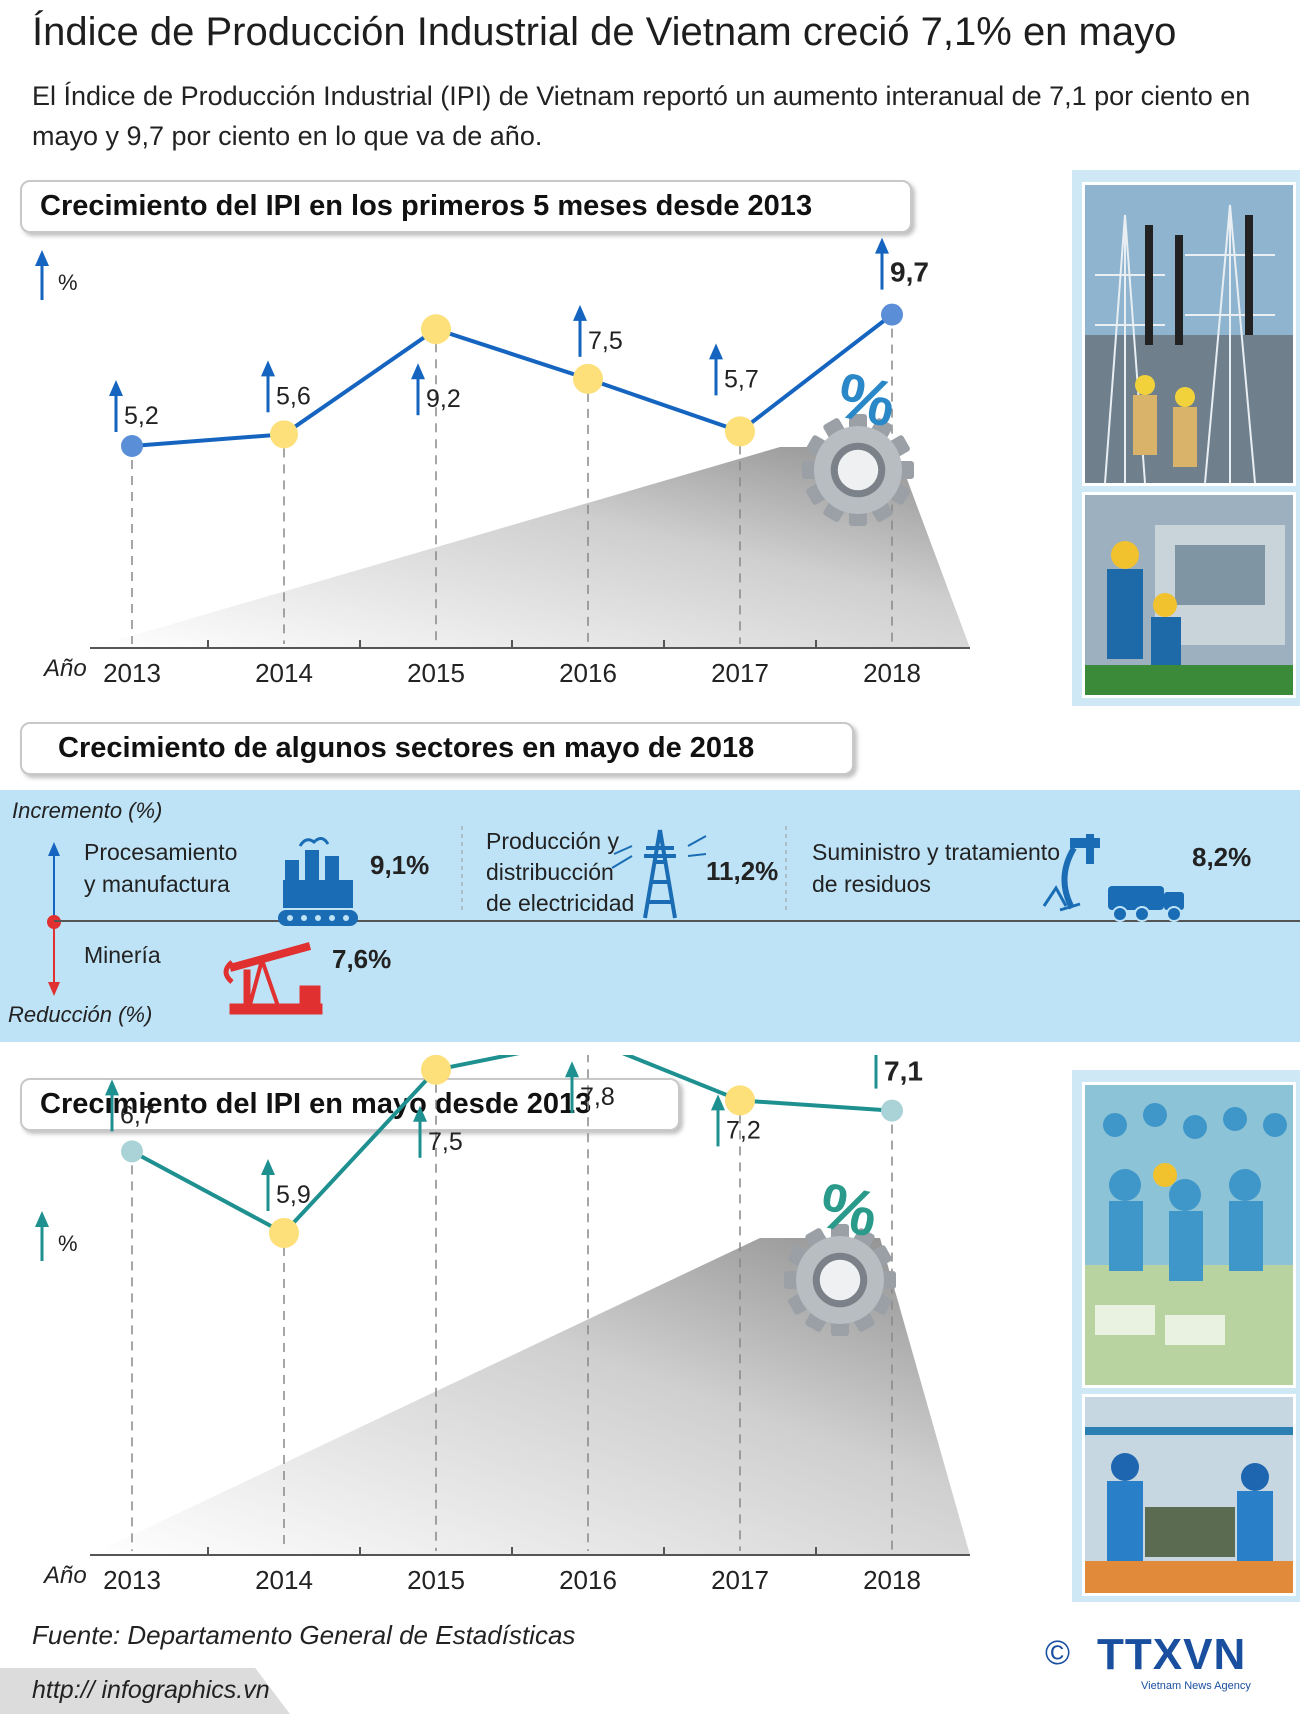 This screenshot has height=1714, width=1300. Describe the element at coordinates (80, 1014) in the screenshot. I see `decrease-label: Reducción (%)` at that location.